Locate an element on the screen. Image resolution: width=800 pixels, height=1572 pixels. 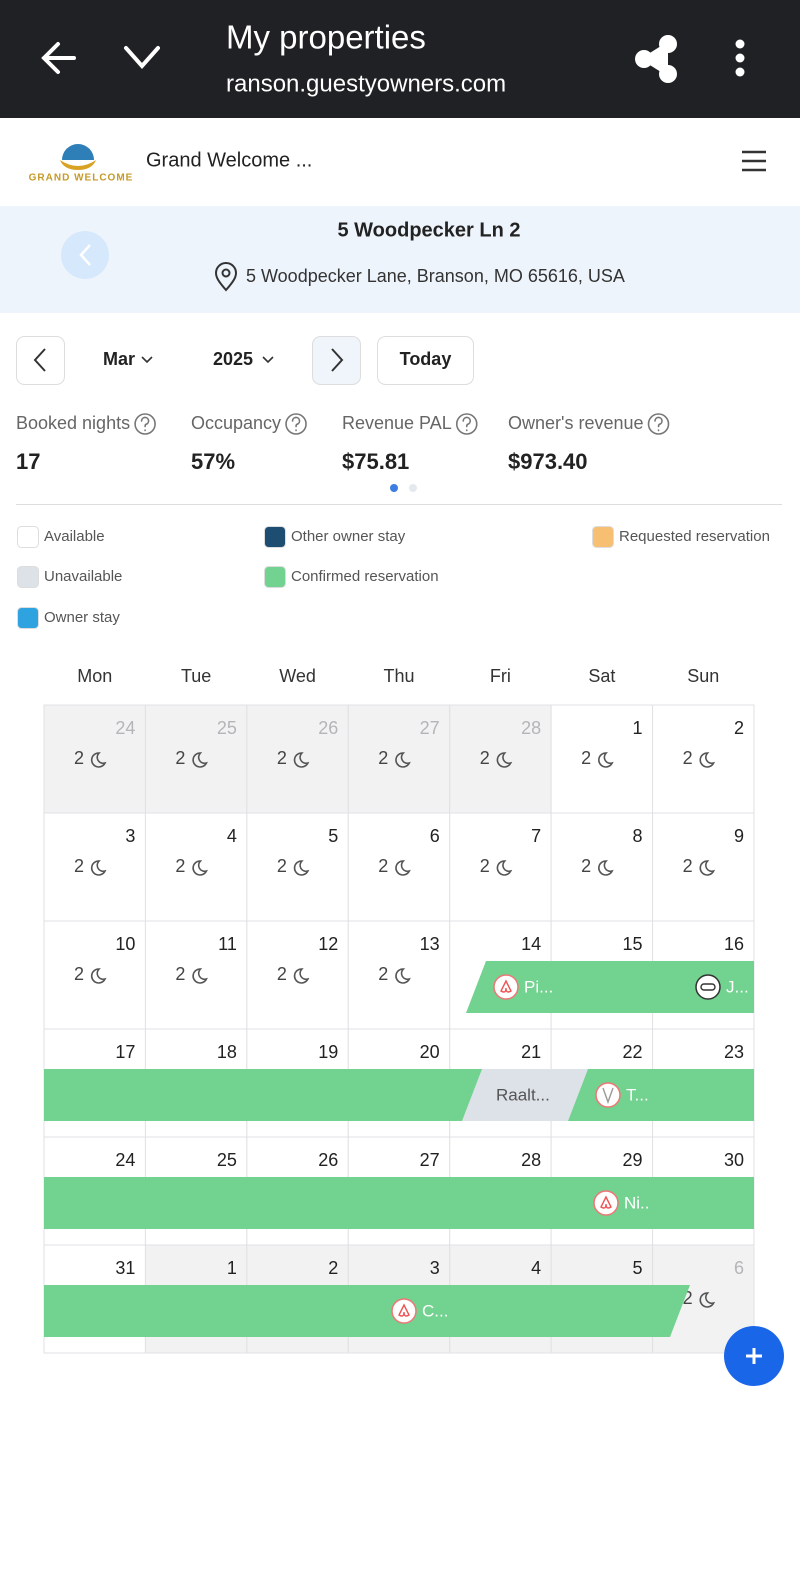
day-number: 31 is located at coordinates (125, 1268).